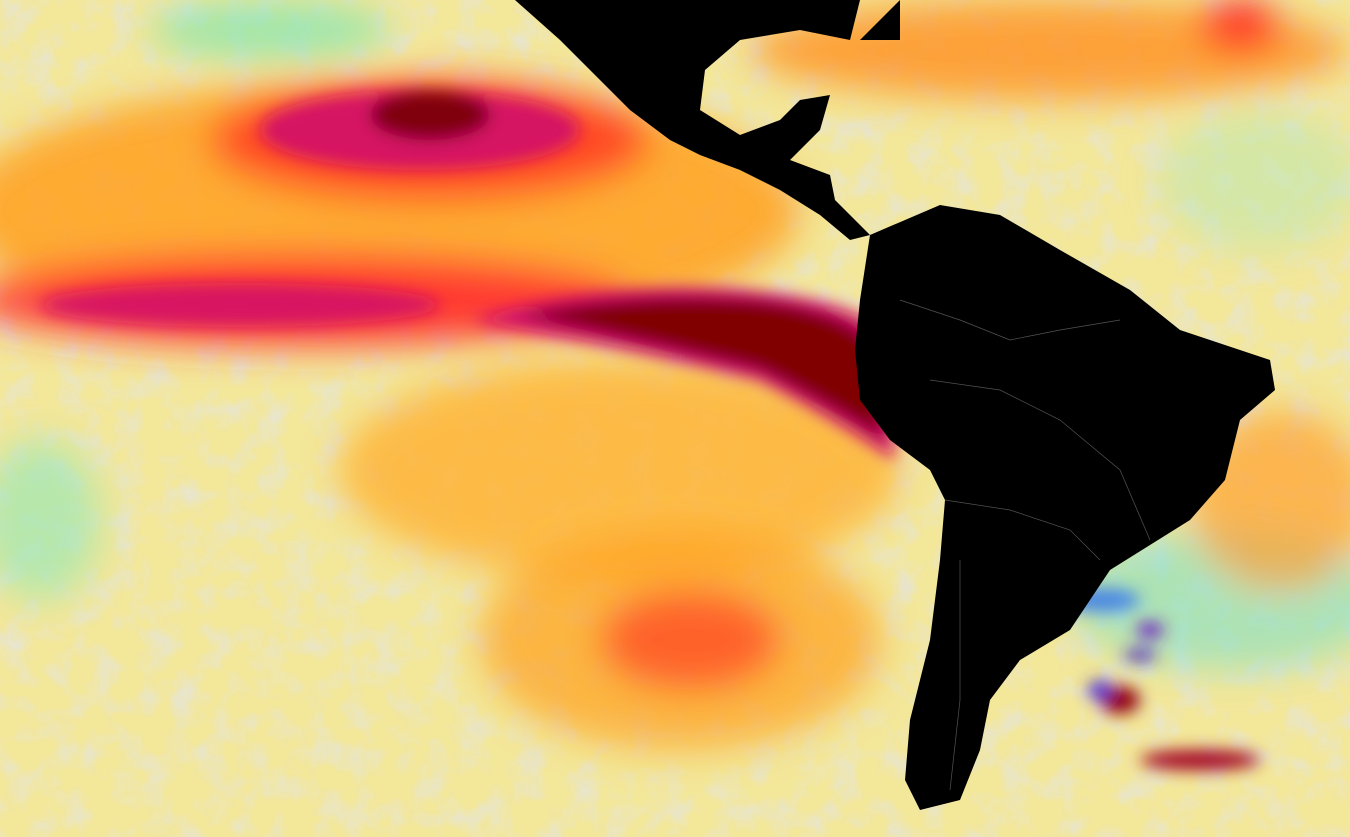  I want to click on country-borders, so click(1025, 545).